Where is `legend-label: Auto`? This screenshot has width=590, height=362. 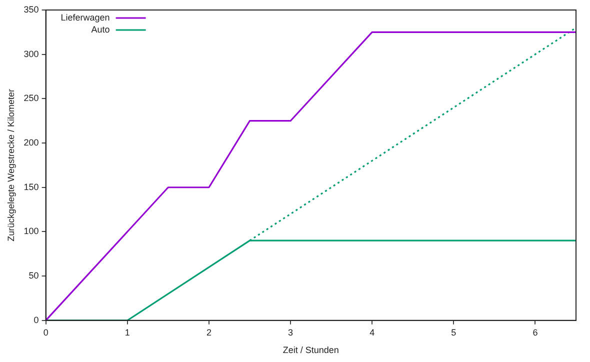
legend-label: Auto is located at coordinates (100, 29).